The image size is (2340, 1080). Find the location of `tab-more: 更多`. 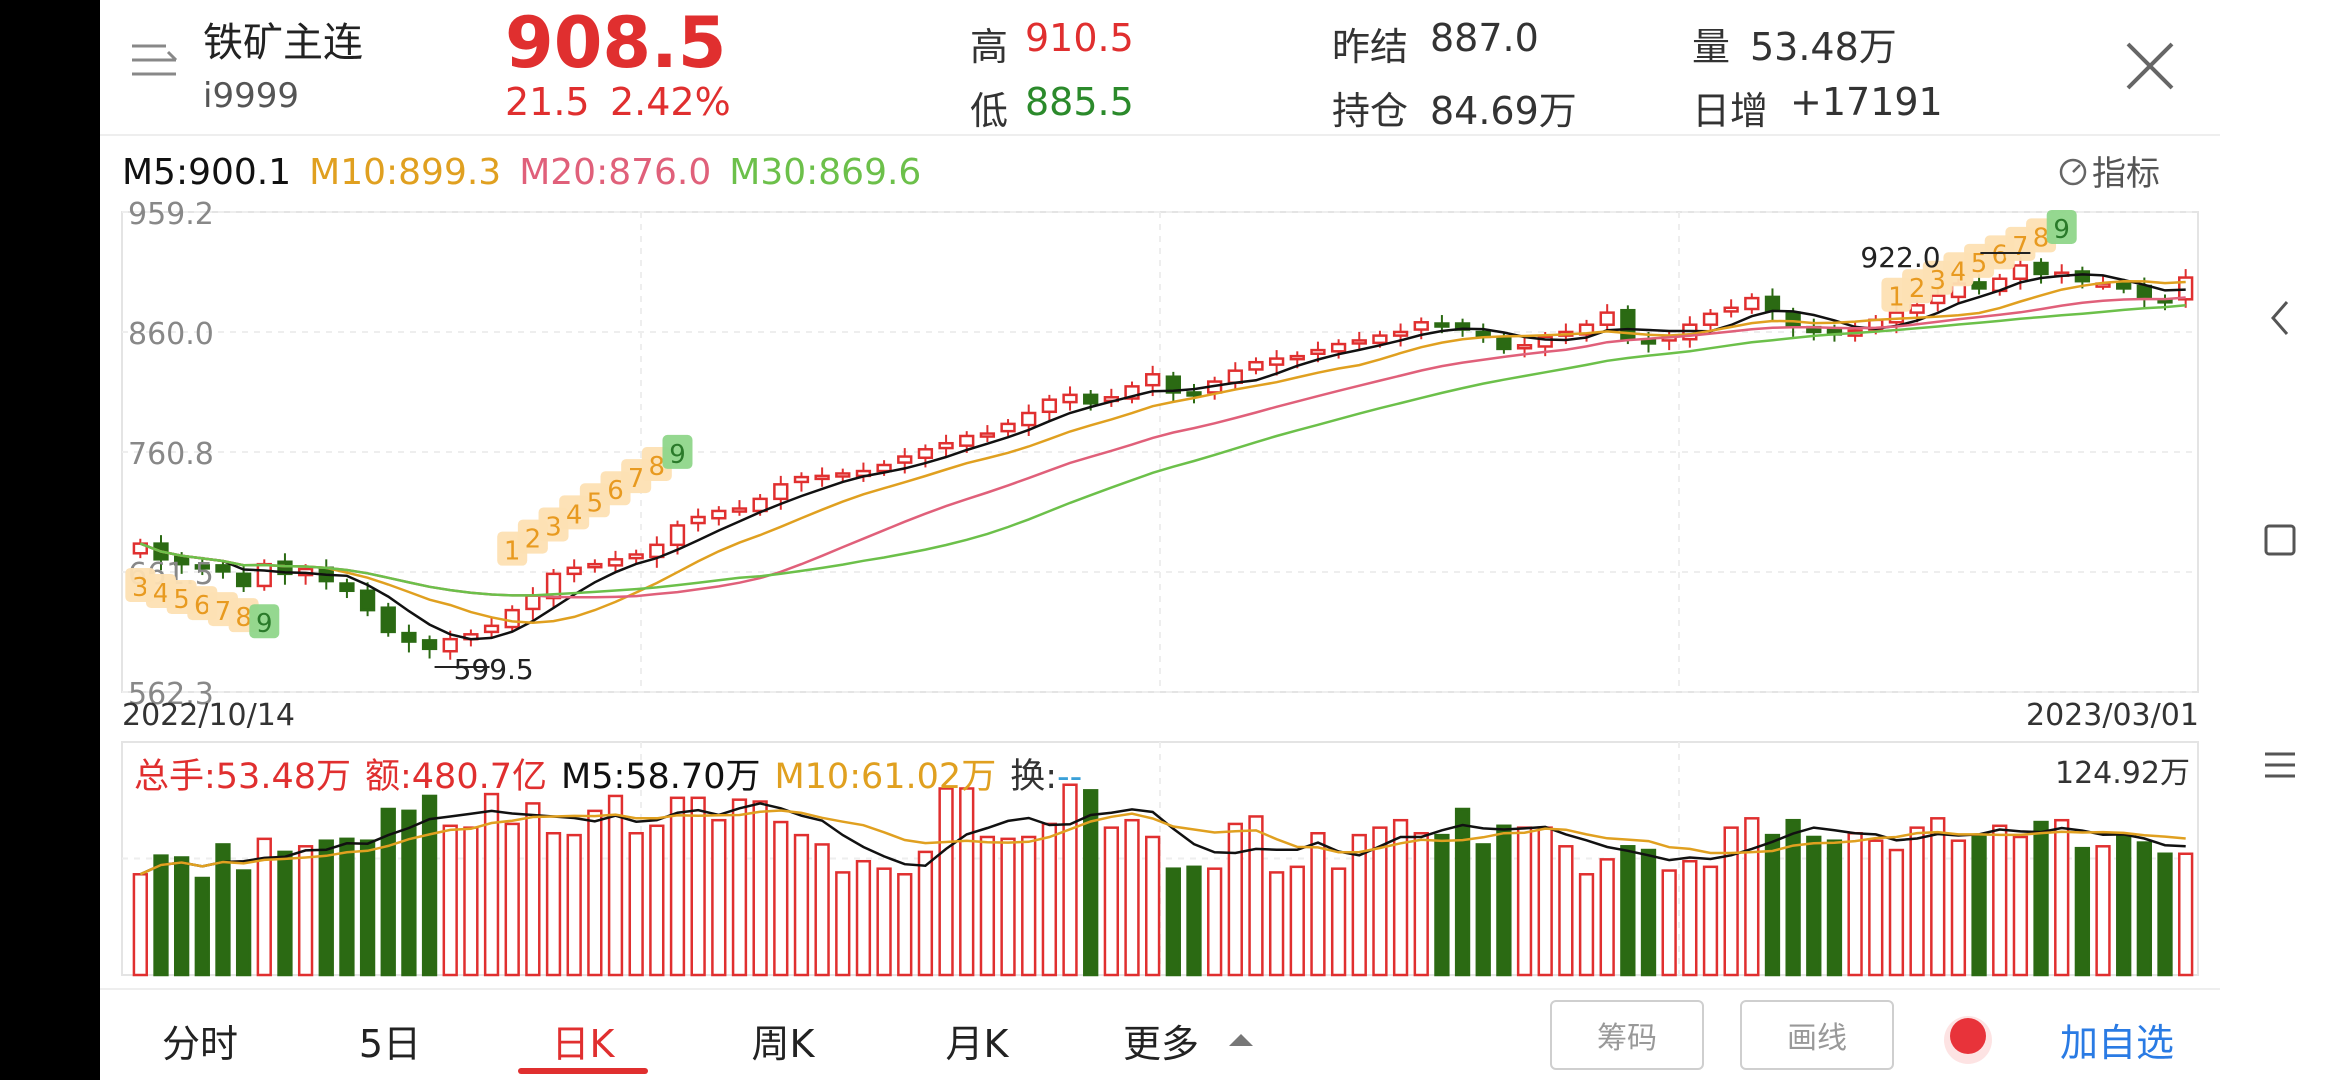

tab-more: 更多 is located at coordinates (1188, 1040).